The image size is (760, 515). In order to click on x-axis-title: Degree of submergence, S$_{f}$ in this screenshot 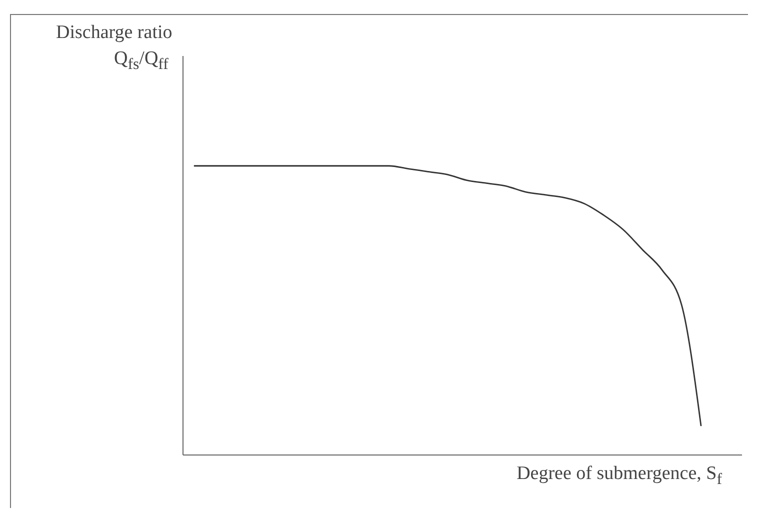, I will do `click(619, 476)`.